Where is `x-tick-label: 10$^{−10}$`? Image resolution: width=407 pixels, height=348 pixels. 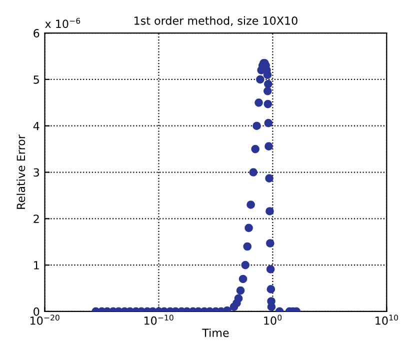 x-tick-label: 10$^{−10}$ is located at coordinates (159, 319).